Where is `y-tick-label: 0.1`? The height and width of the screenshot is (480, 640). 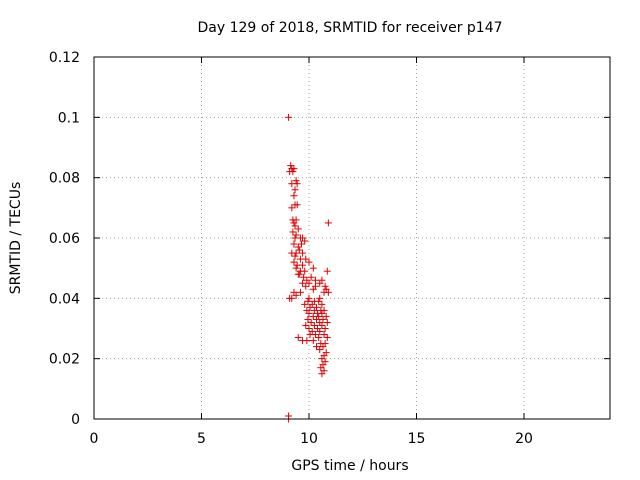
y-tick-label: 0.1 is located at coordinates (69, 118).